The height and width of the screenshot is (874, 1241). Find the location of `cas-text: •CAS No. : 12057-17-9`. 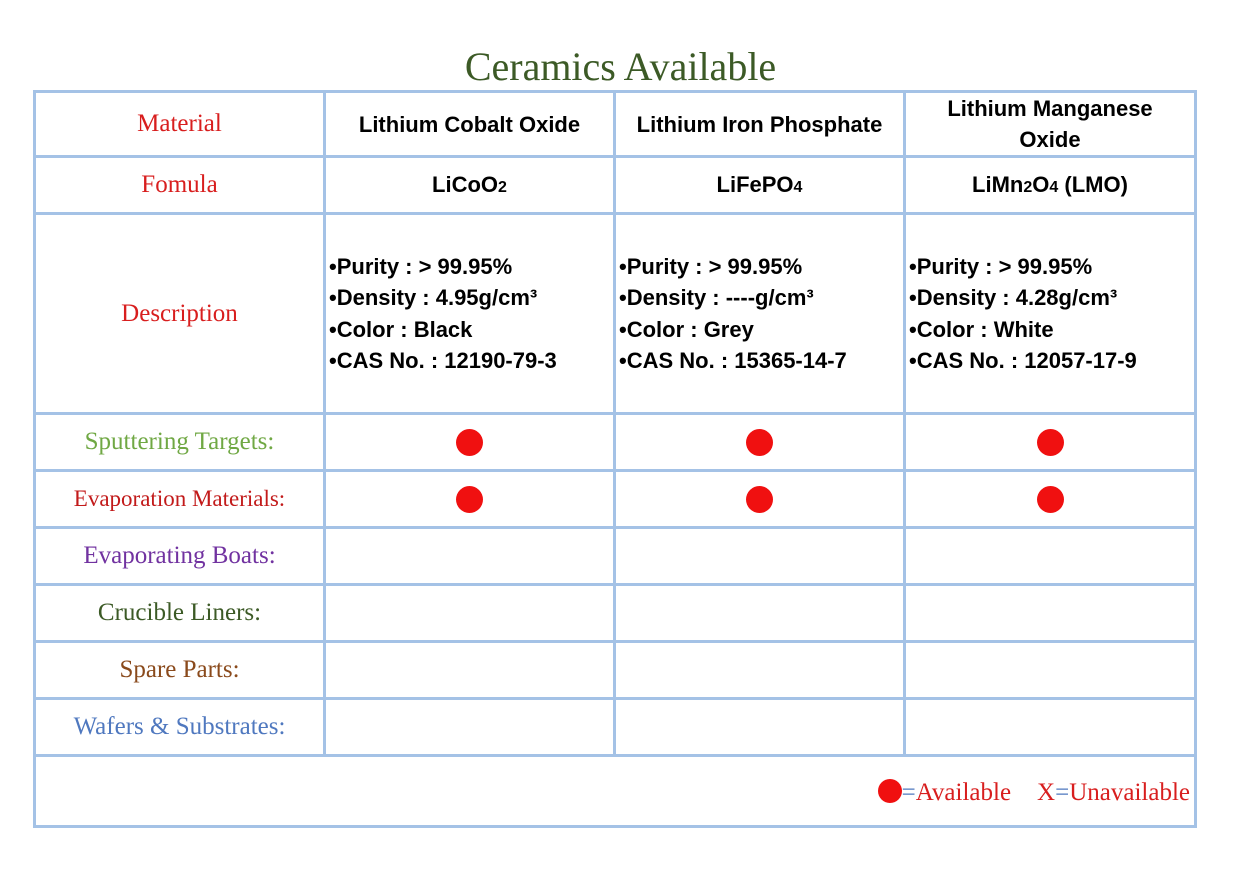

cas-text: •CAS No. : 12057-17-9 is located at coordinates (1023, 360).